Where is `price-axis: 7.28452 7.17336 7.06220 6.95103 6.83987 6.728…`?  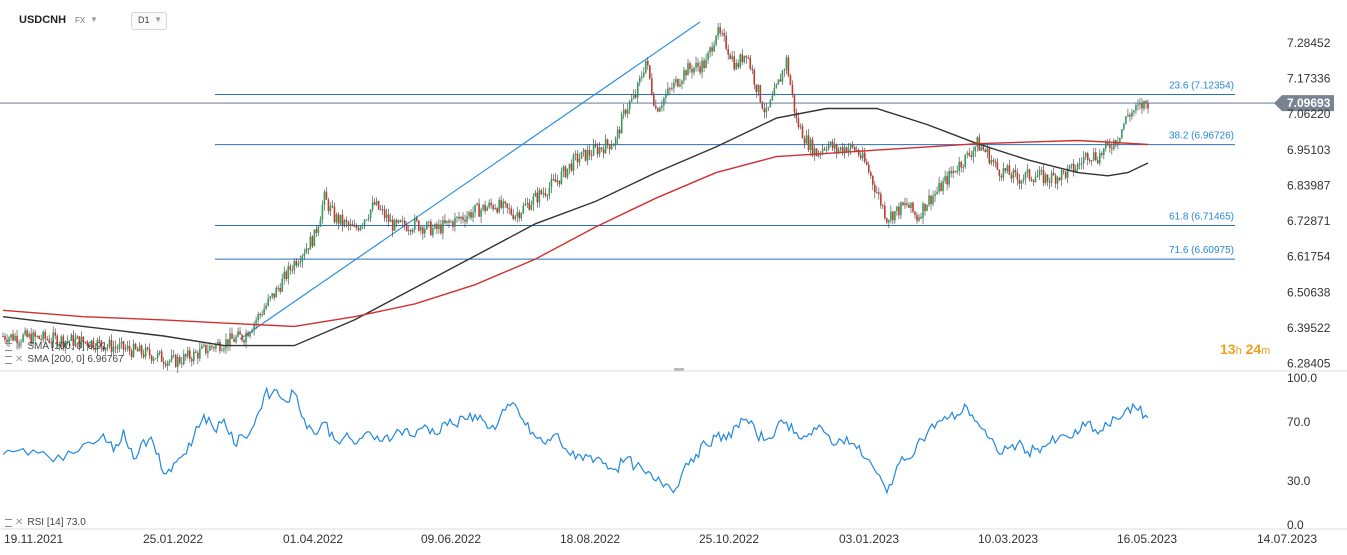 price-axis: 7.28452 7.17336 7.06220 6.95103 6.83987 6.728… is located at coordinates (1309, 203).